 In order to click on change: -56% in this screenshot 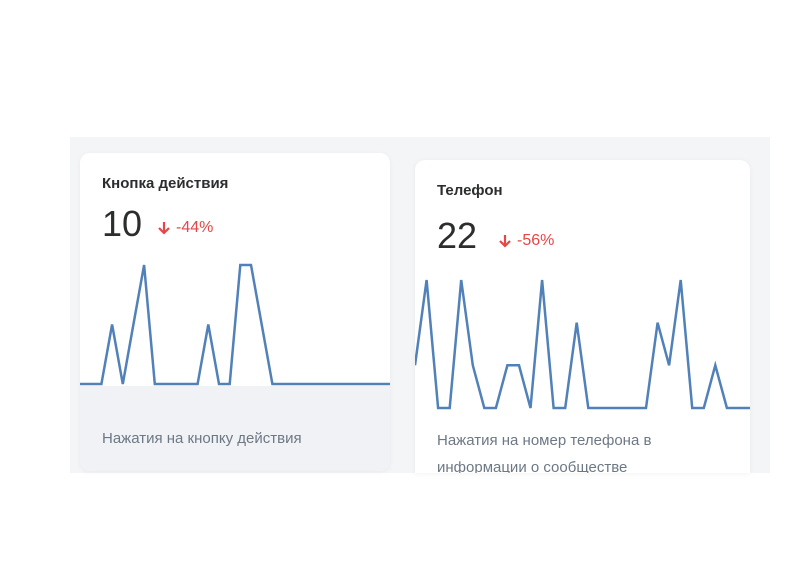, I will do `click(526, 241)`.